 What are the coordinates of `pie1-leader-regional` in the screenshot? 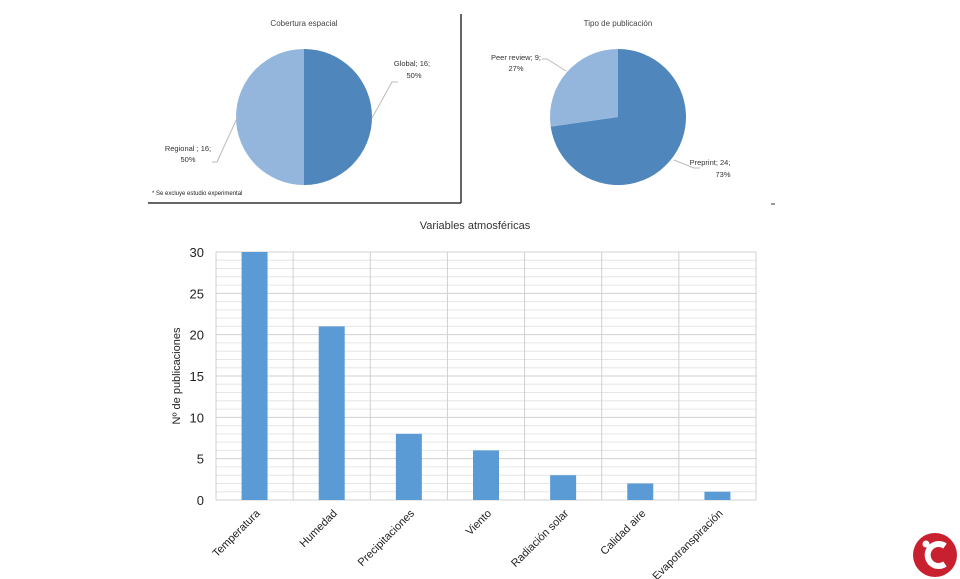 It's located at (225, 139).